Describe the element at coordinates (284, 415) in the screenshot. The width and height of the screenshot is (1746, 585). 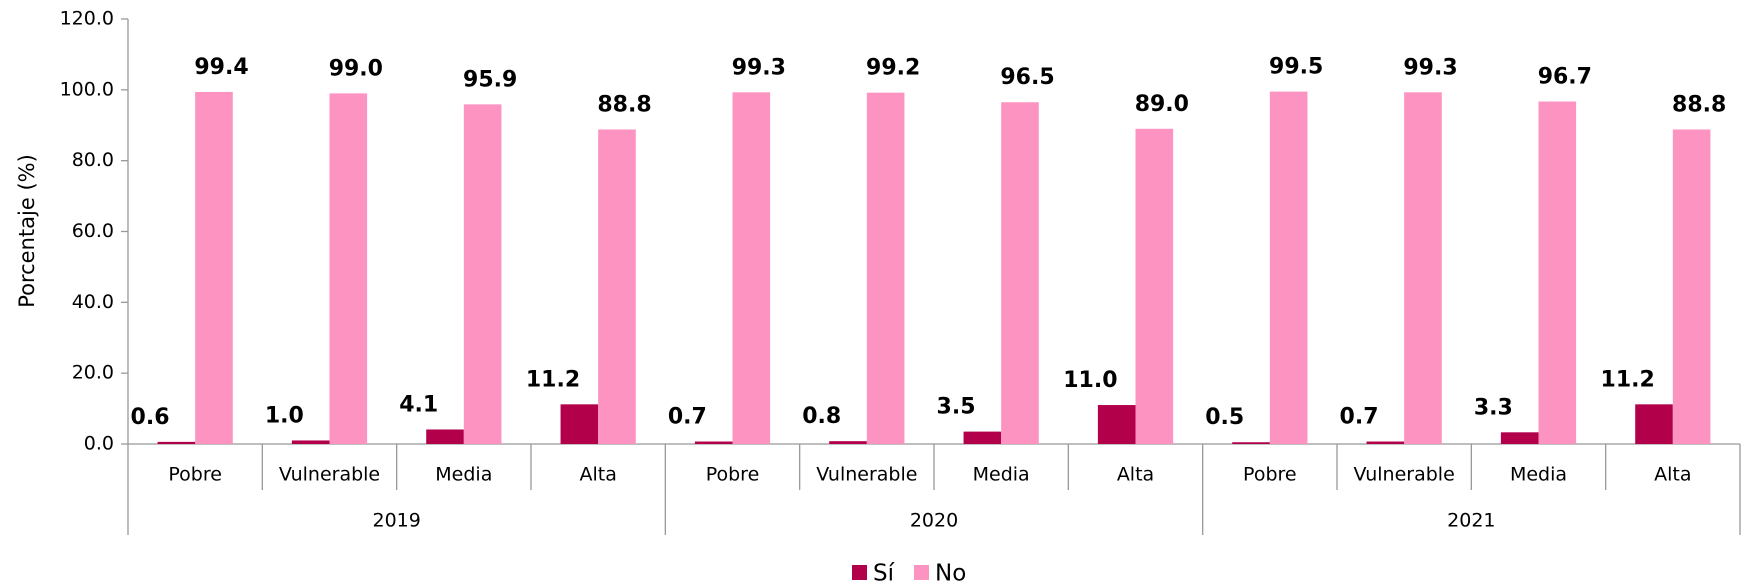
I see `value-label: 1.0` at that location.